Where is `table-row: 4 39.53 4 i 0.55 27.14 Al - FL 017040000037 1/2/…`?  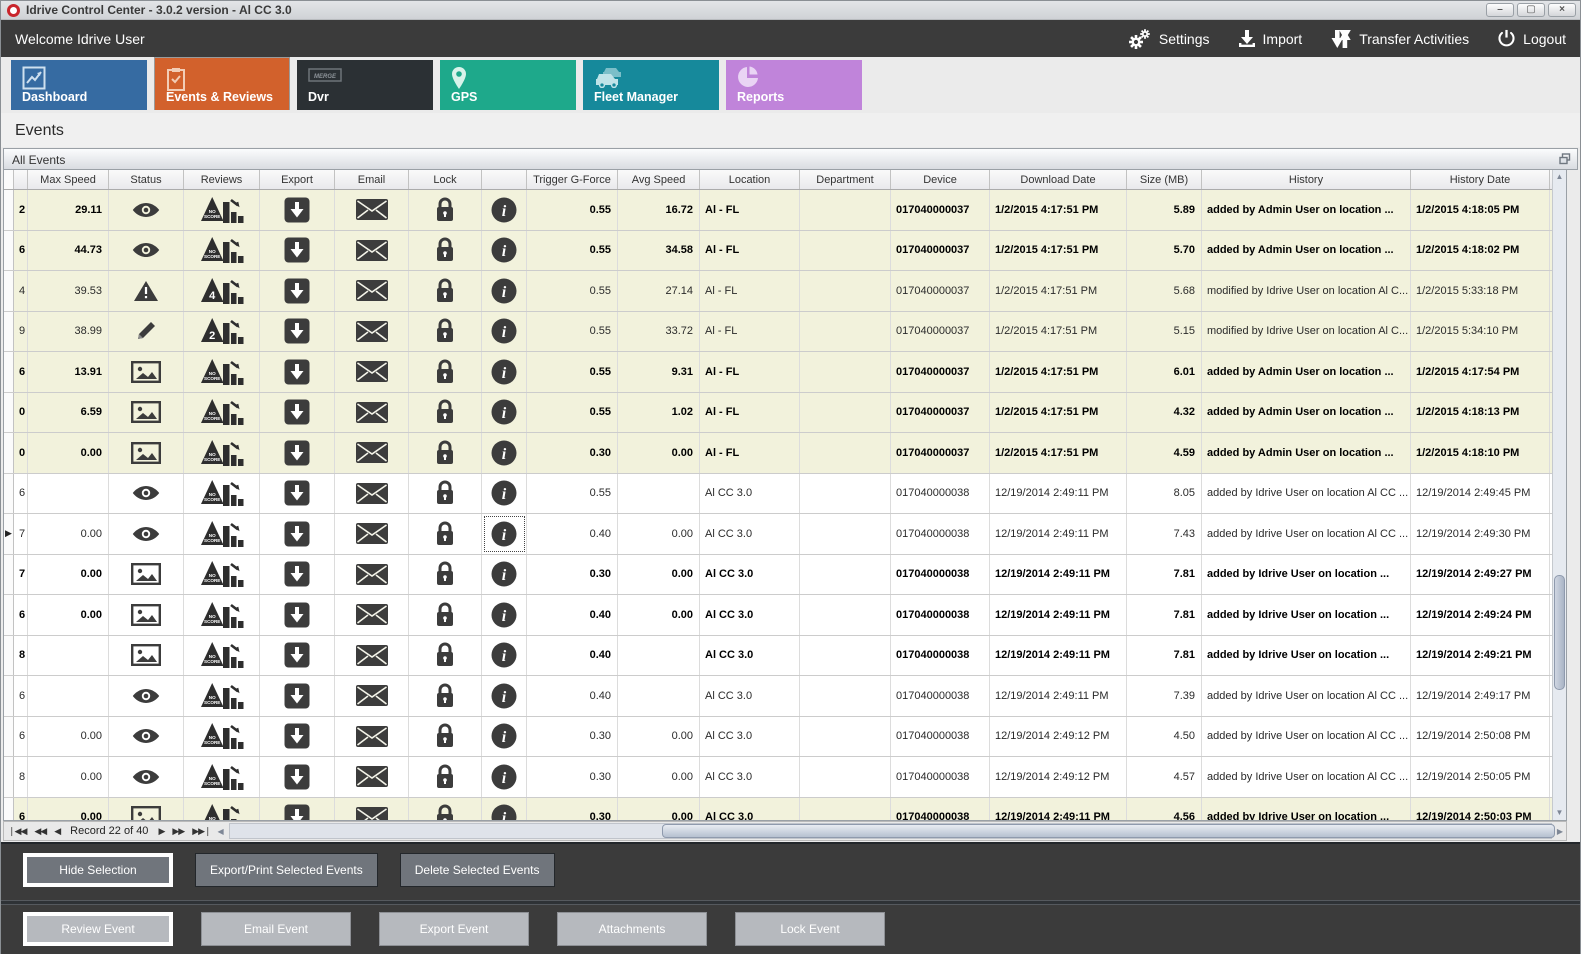 table-row: 4 39.53 4 i 0.55 27.14 Al - FL 017040000037 1/2/… is located at coordinates (778, 291).